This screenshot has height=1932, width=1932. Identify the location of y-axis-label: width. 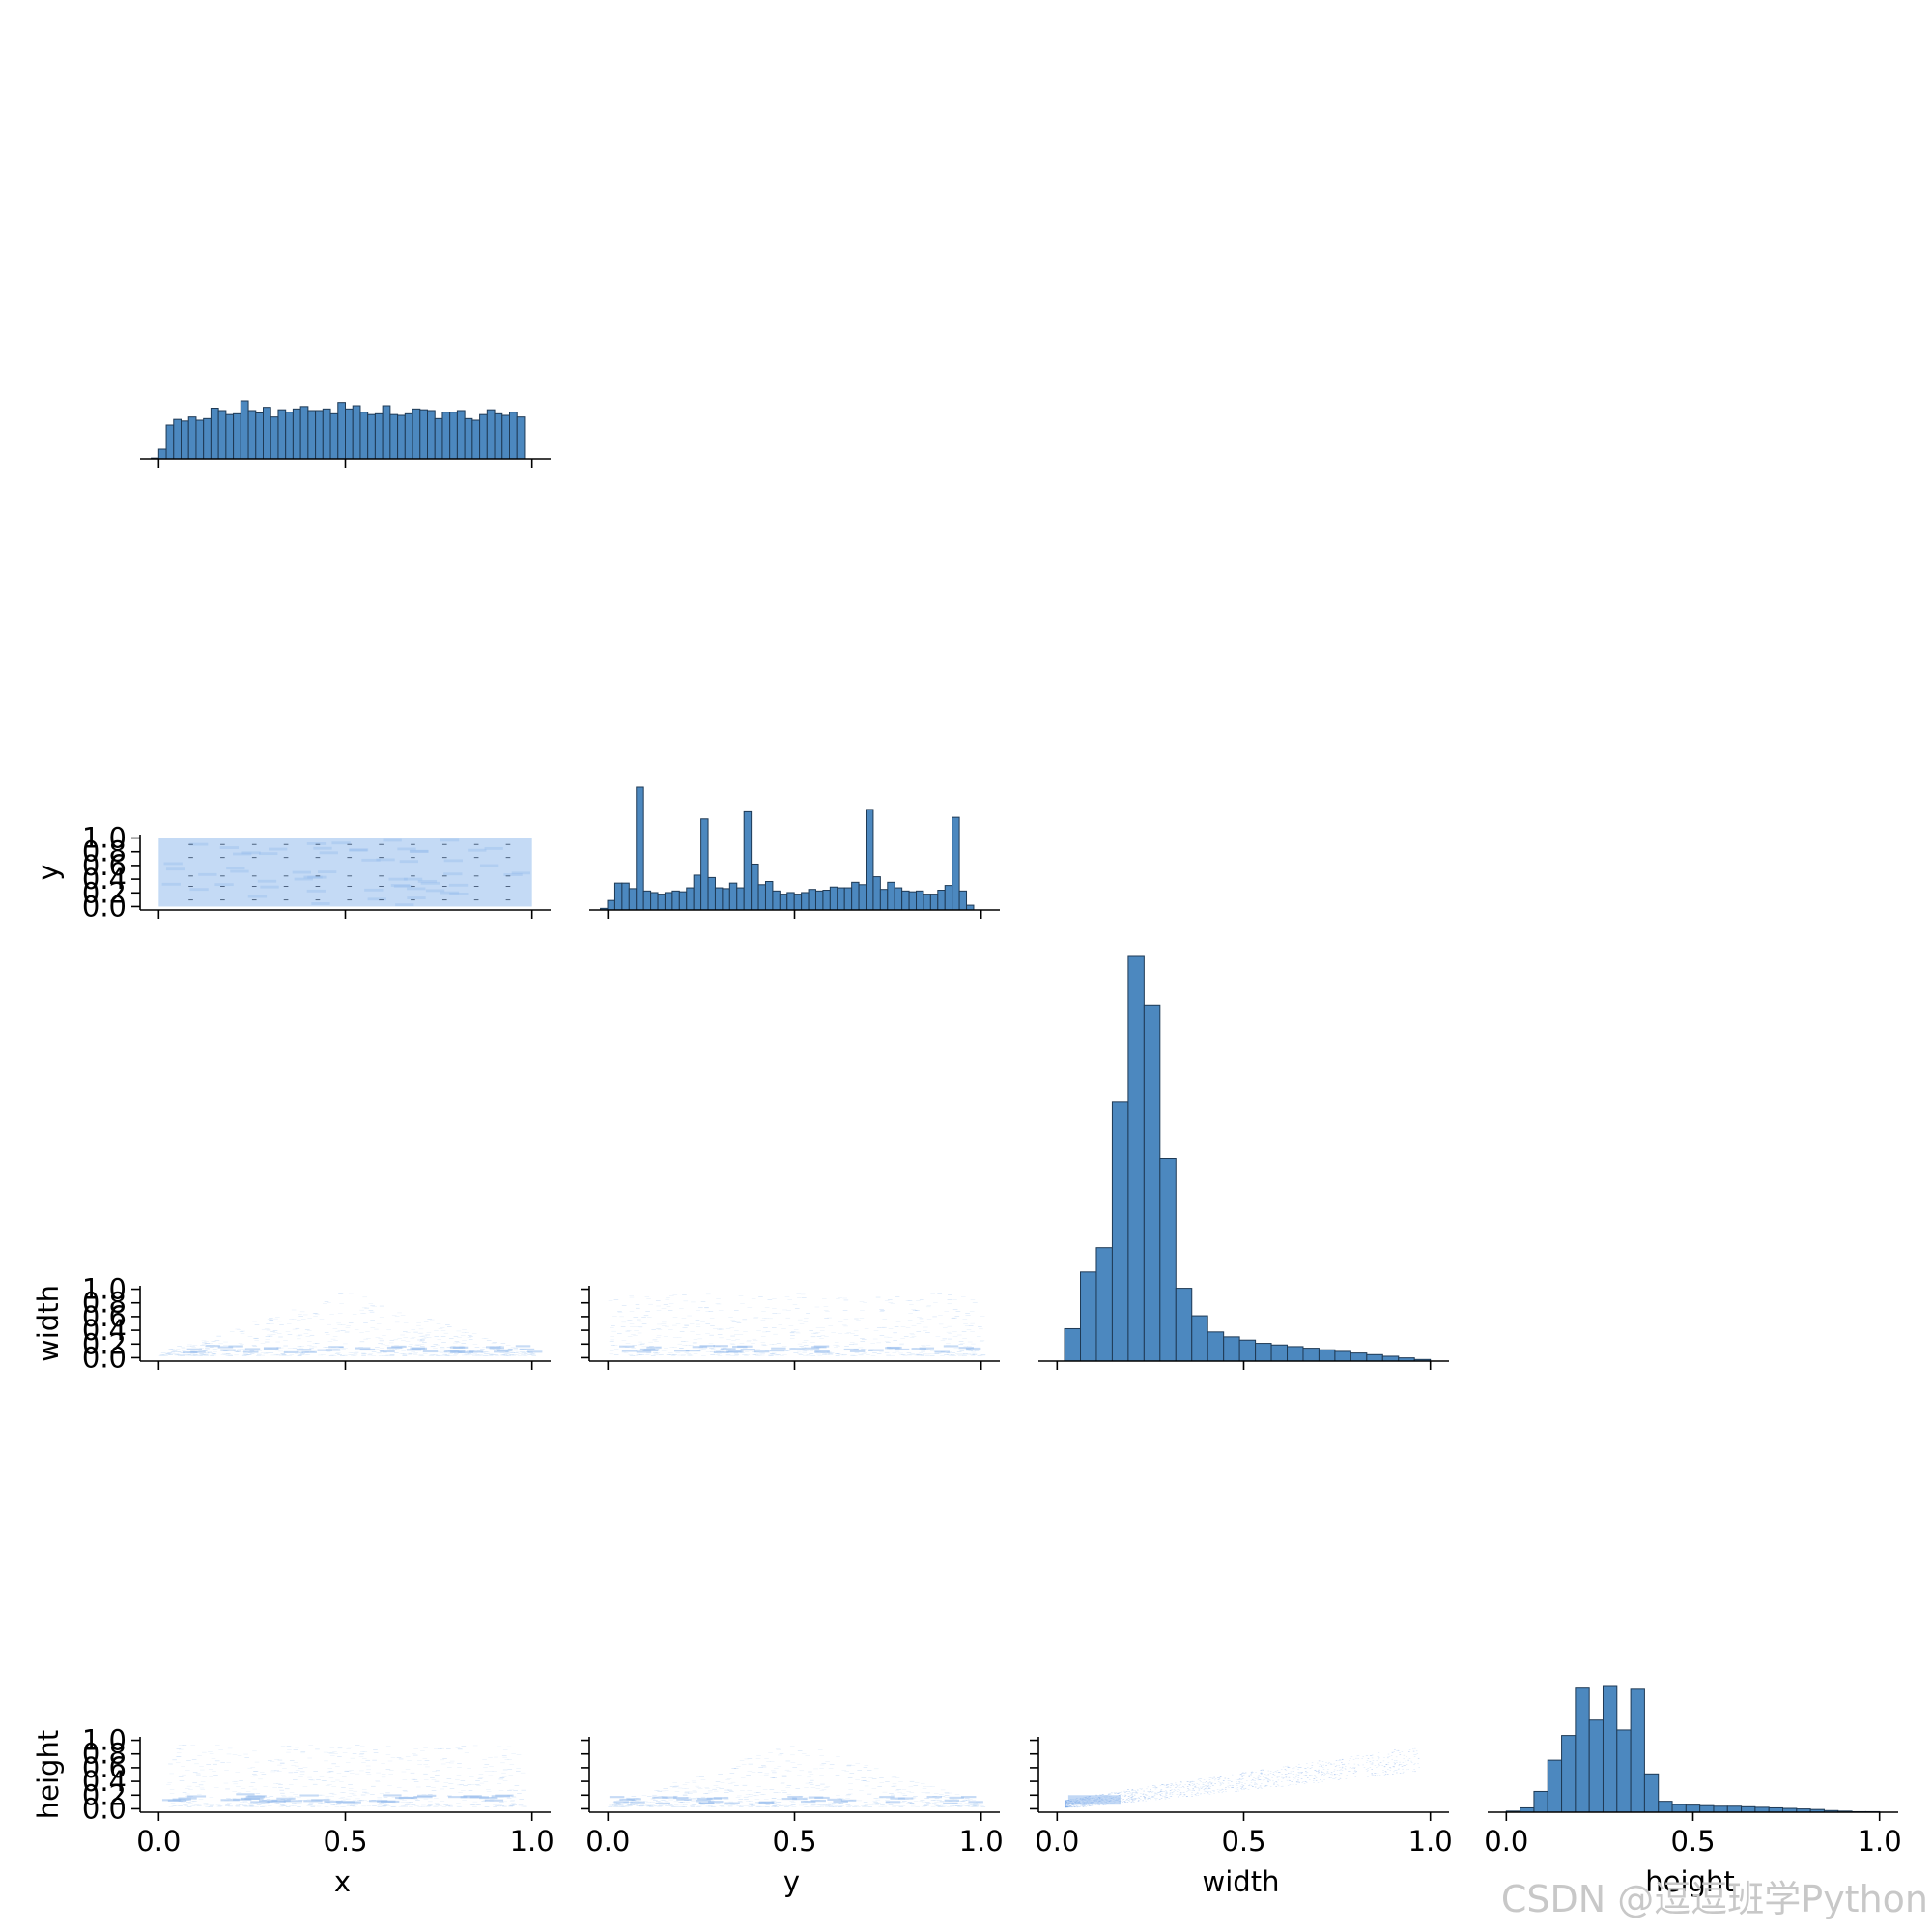
(48, 1323).